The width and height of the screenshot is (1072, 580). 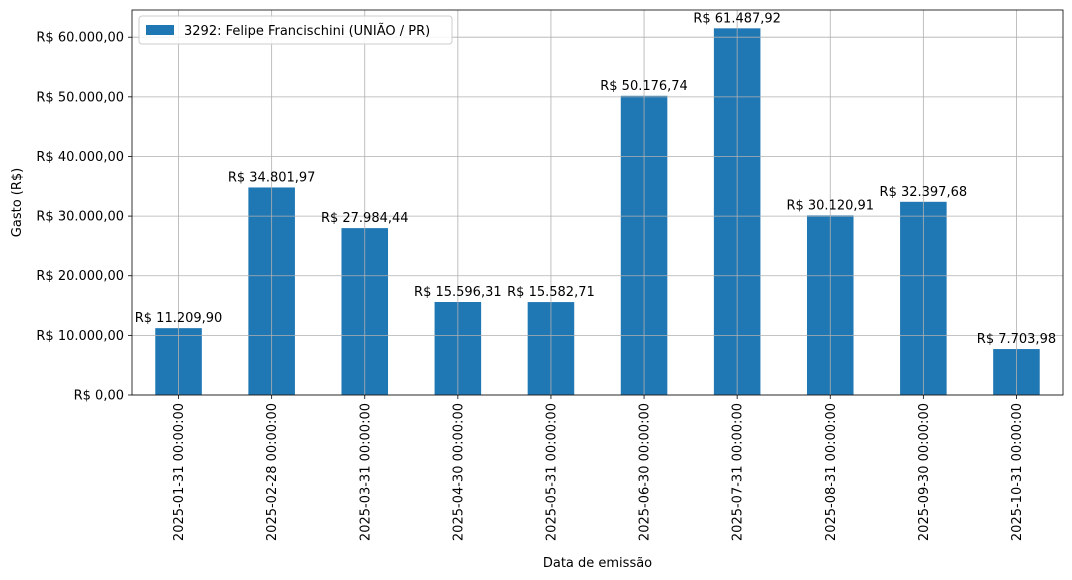 I want to click on x-tick-label: 2025-09-30 00:00:00, so click(x=924, y=472).